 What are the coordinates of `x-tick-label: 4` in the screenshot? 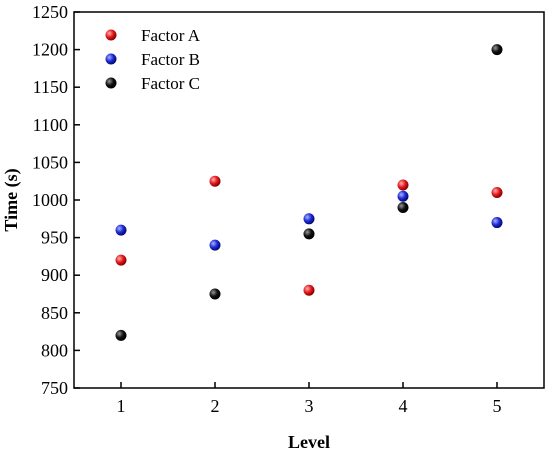 It's located at (403, 406).